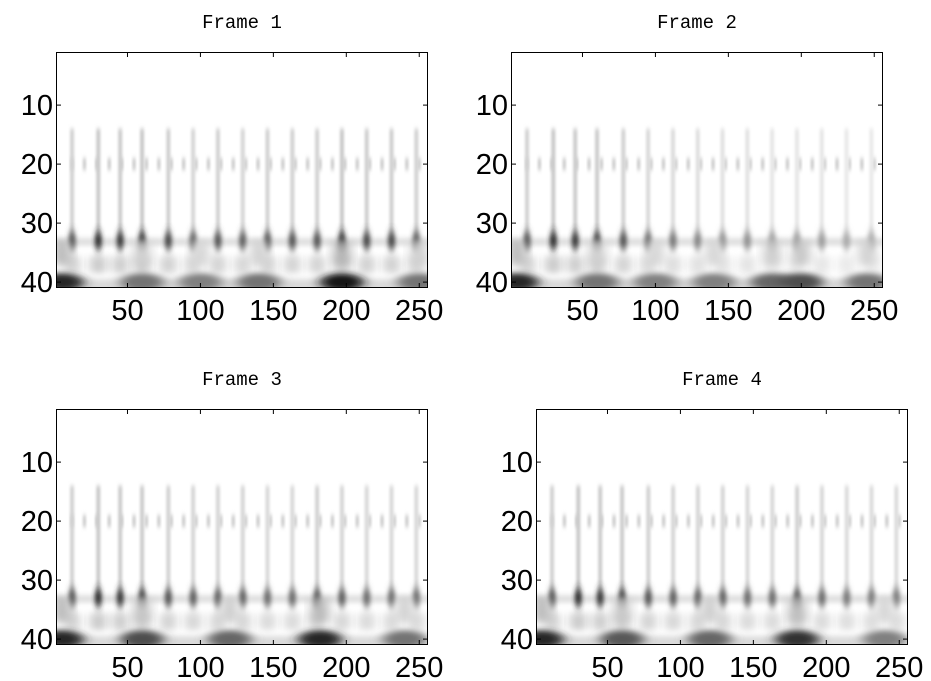 The height and width of the screenshot is (681, 931). Describe the element at coordinates (826, 666) in the screenshot. I see `x-tick-label: 200` at that location.